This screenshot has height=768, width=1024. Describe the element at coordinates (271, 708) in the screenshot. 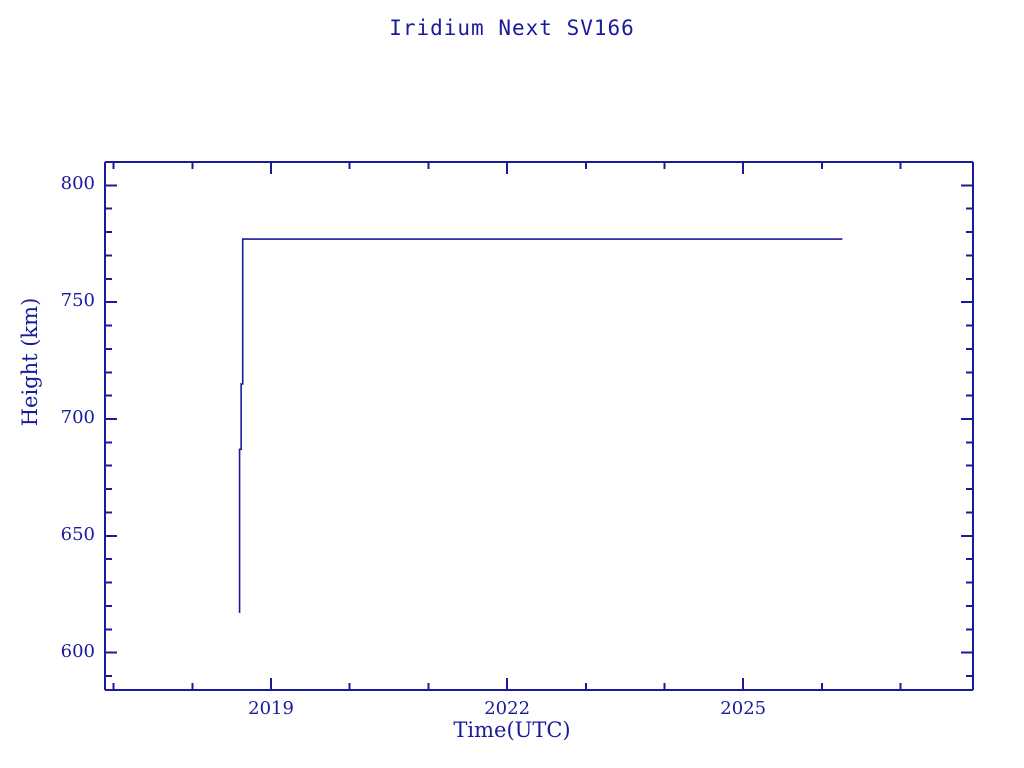

I see `x-tick-label: 2019` at that location.